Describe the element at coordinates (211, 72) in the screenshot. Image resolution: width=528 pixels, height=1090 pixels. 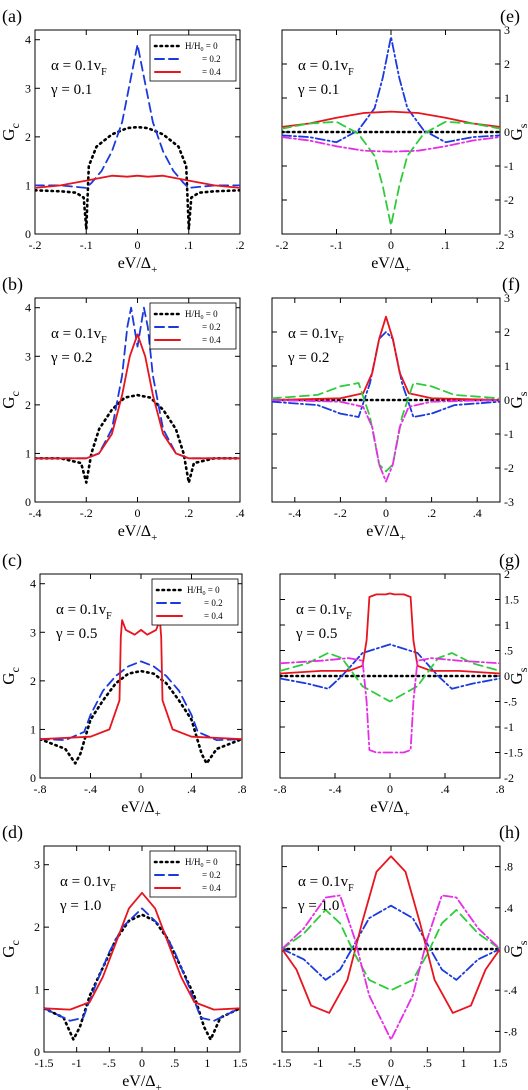
I see `legend-label: = 0.4` at that location.